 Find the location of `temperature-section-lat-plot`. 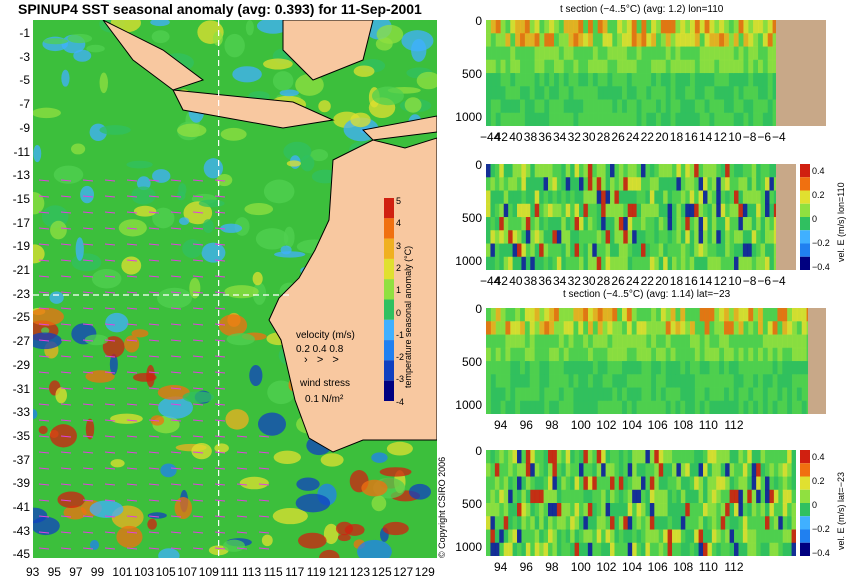

temperature-section-lat-plot is located at coordinates (656, 361).